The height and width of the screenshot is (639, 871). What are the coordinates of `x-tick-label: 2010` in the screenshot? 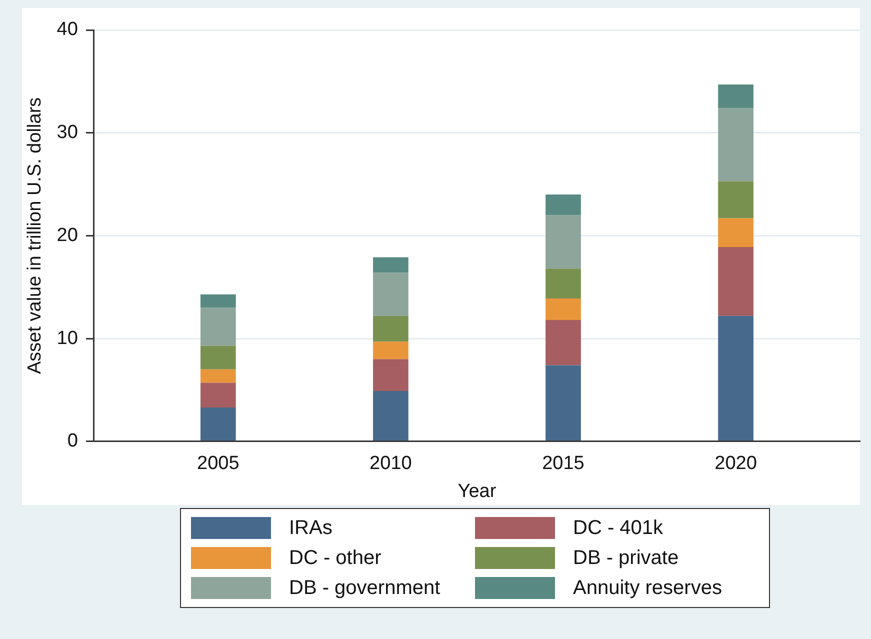 It's located at (391, 463).